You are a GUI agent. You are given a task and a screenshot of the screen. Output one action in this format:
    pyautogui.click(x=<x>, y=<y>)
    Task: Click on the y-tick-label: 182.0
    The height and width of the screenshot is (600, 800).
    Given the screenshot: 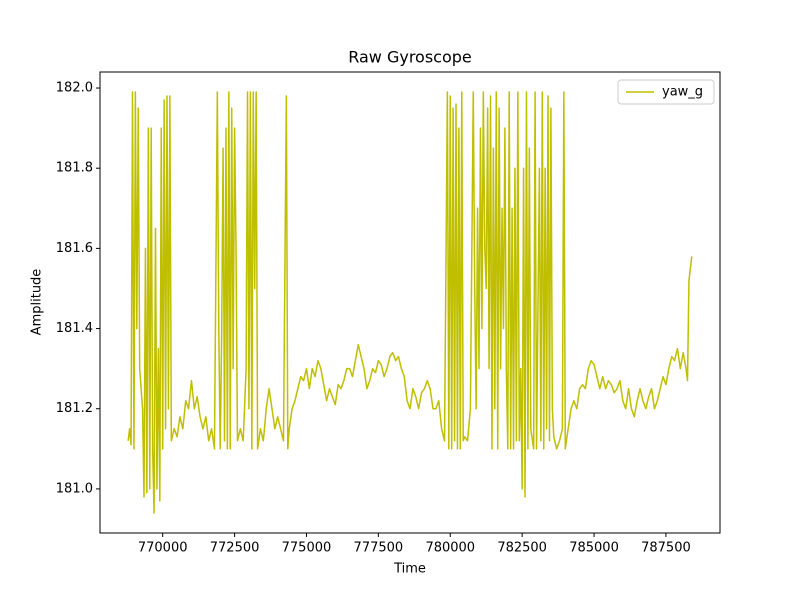 What is the action you would take?
    pyautogui.click(x=74, y=88)
    